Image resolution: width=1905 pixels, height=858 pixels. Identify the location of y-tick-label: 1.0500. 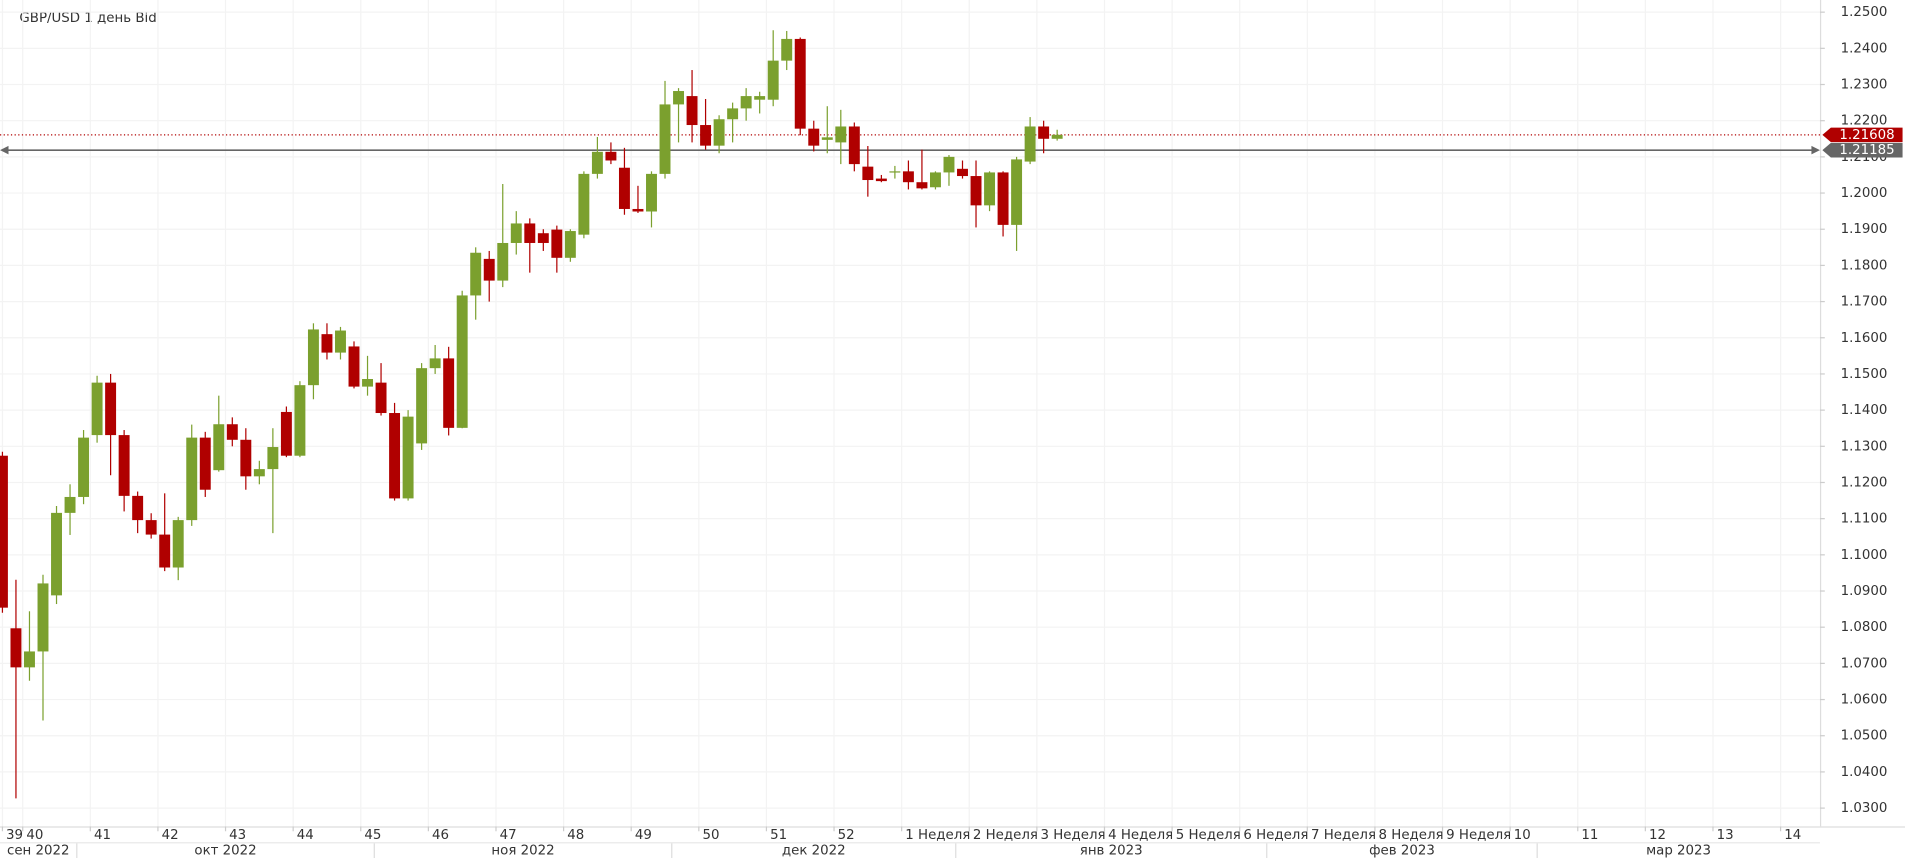
(1864, 736).